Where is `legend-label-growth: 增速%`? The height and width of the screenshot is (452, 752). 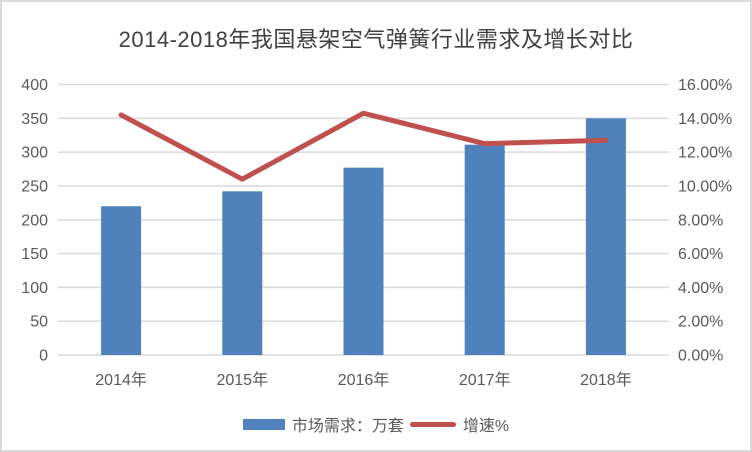
legend-label-growth: 增速% is located at coordinates (486, 426).